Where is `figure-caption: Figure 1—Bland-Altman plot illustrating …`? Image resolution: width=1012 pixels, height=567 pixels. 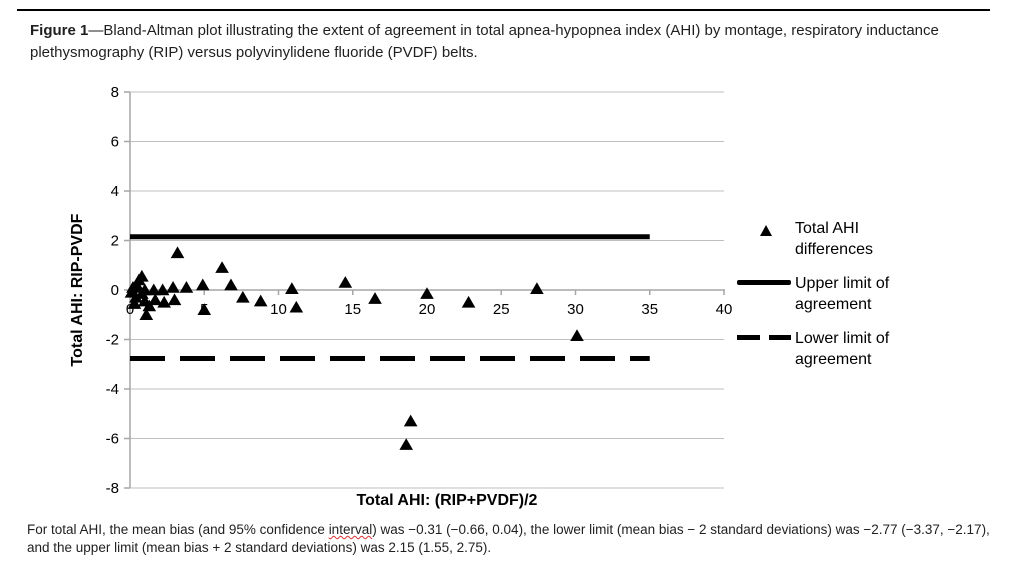
figure-caption: Figure 1—Bland-Altman plot illustrating … is located at coordinates (505, 42).